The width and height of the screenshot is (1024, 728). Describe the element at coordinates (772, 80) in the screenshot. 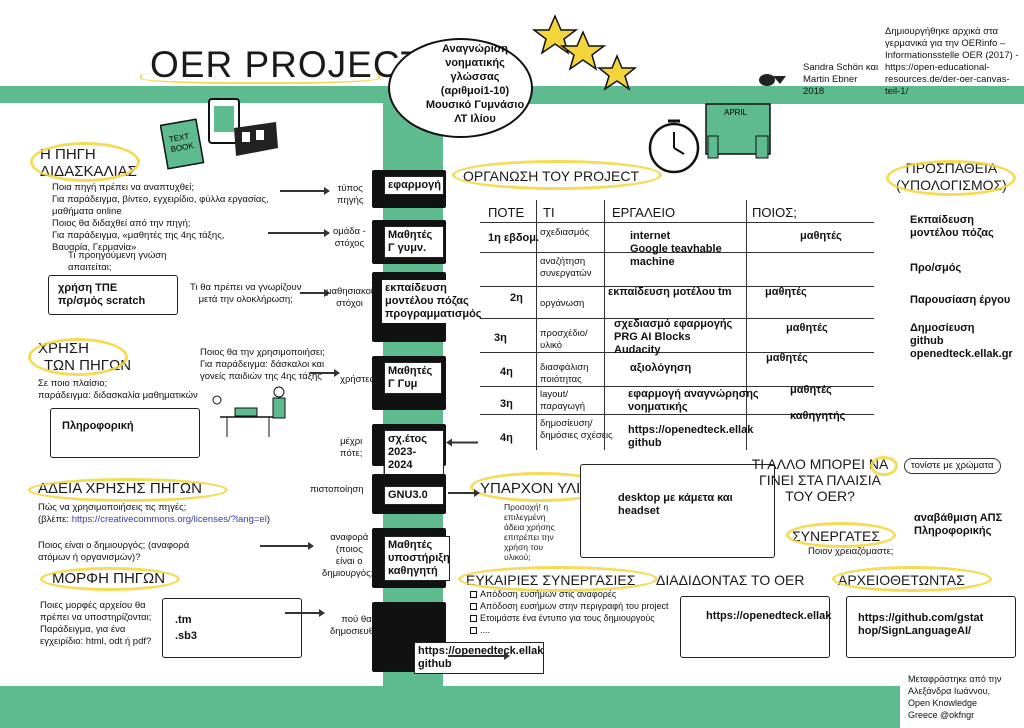

I see `okf-logo-icon` at that location.